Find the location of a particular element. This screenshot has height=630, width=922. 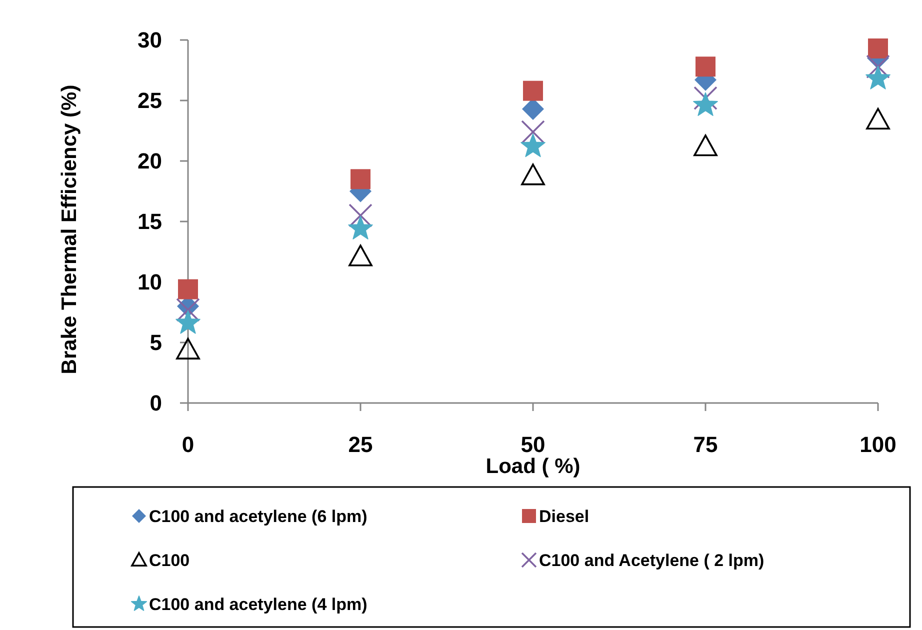

legend-label: C100 is located at coordinates (169, 560).